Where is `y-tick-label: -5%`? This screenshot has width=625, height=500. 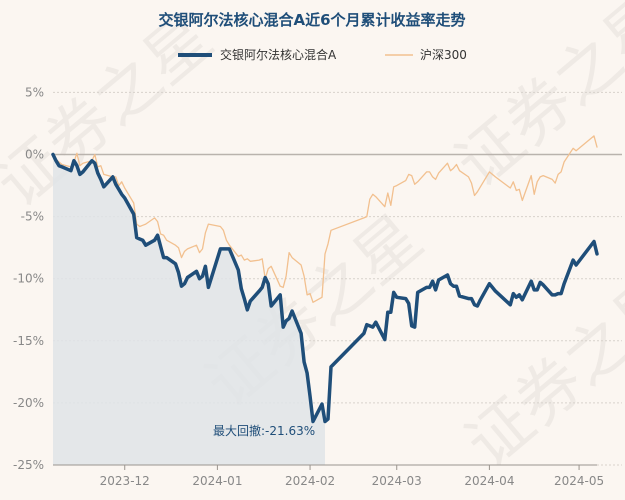
y-tick-label: -5% is located at coordinates (32, 217).